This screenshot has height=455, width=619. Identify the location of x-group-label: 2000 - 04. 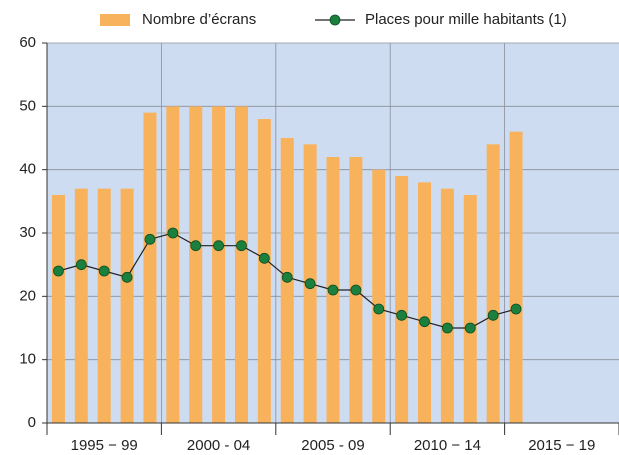
(218, 445).